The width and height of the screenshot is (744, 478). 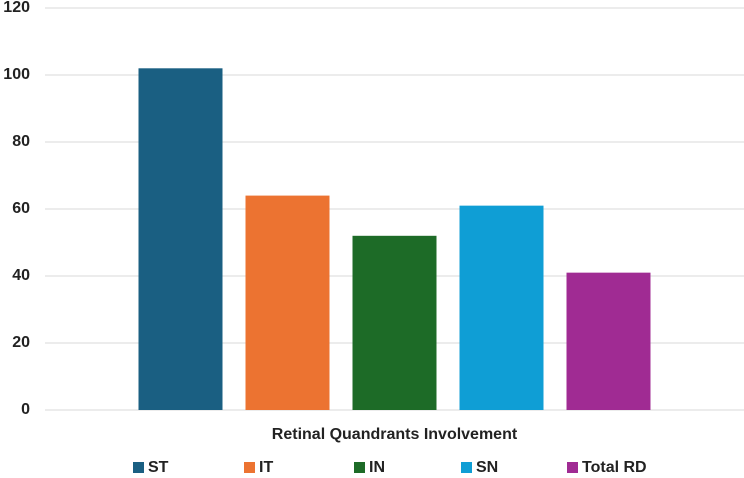 I want to click on y-tick-label: 80, so click(x=21, y=141).